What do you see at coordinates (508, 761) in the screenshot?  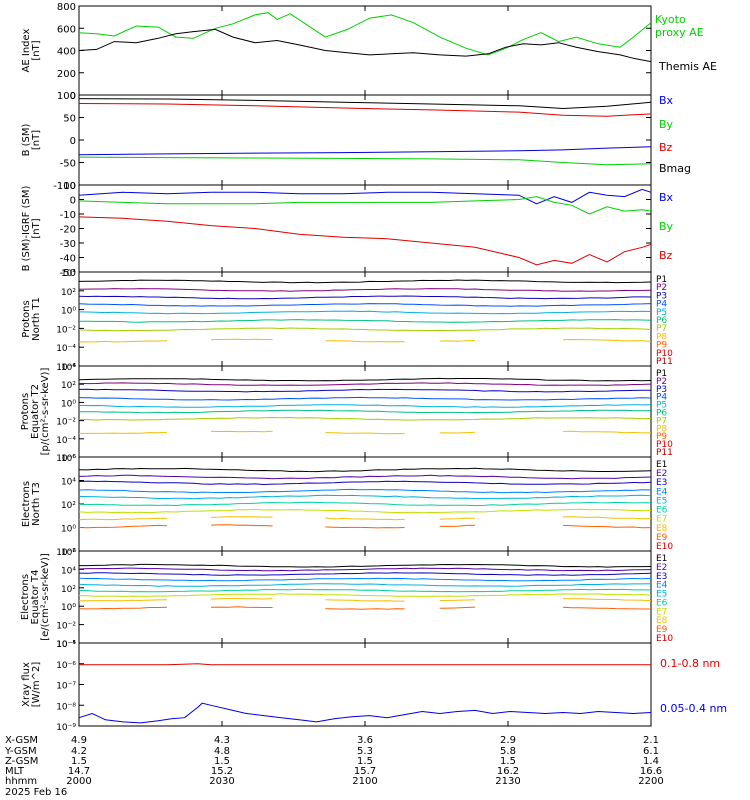 I see `axis-value: 1.5` at bounding box center [508, 761].